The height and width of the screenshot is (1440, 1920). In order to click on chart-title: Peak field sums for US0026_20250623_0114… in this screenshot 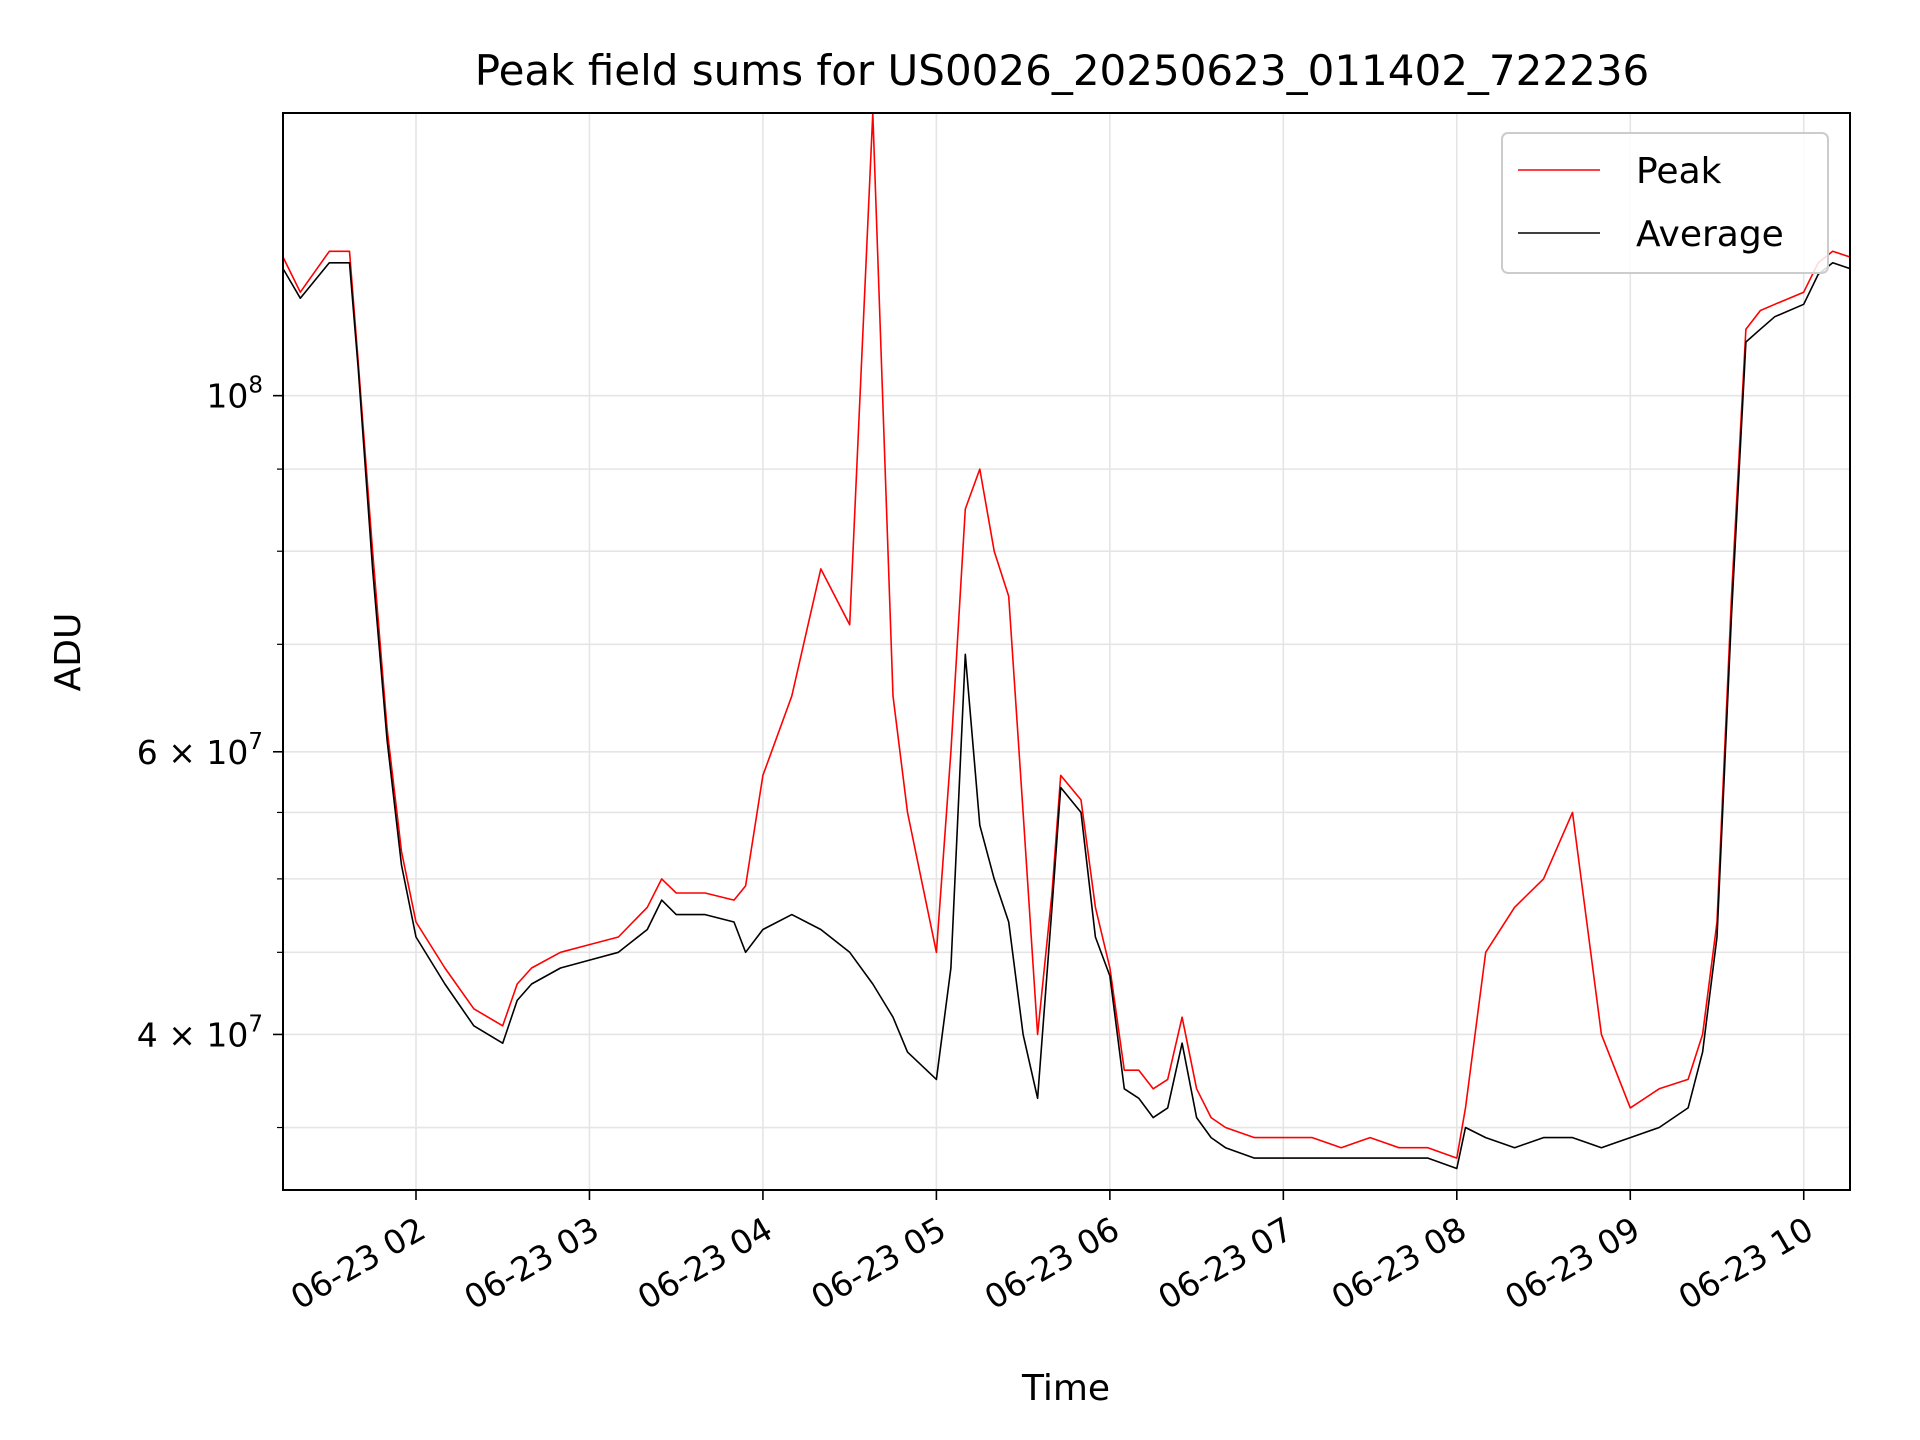, I will do `click(1062, 70)`.